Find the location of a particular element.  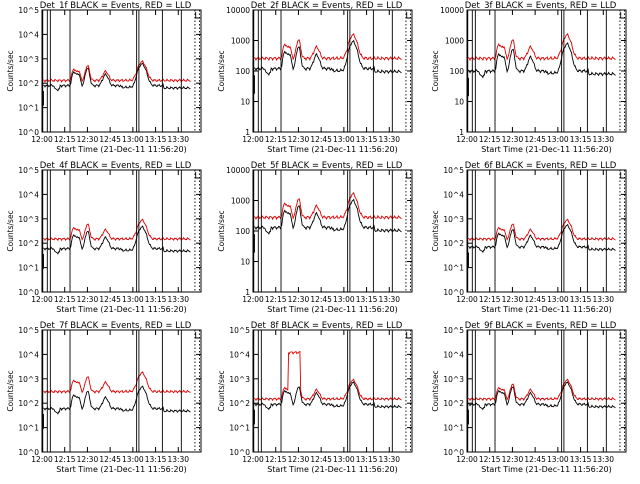

y-tick-label: 1 is located at coordinates (461, 132).